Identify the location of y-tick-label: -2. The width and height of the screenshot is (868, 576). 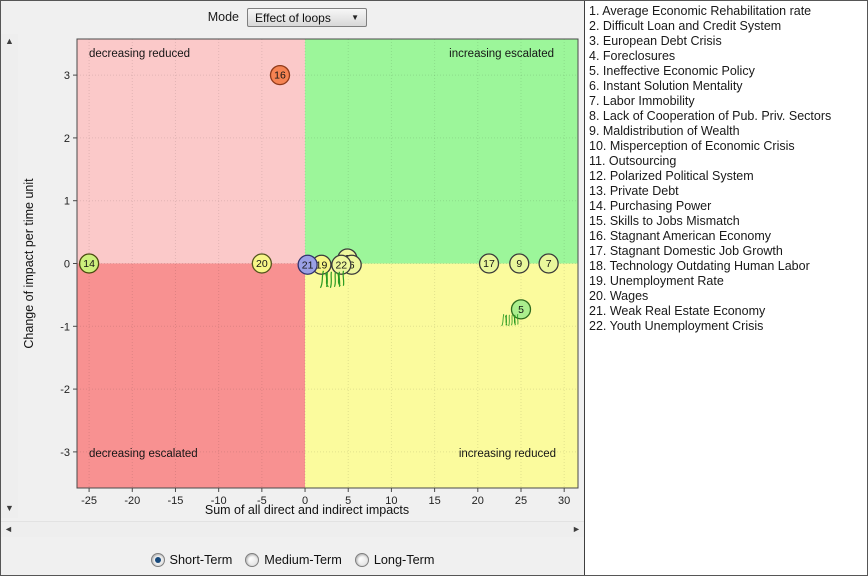
(65, 390).